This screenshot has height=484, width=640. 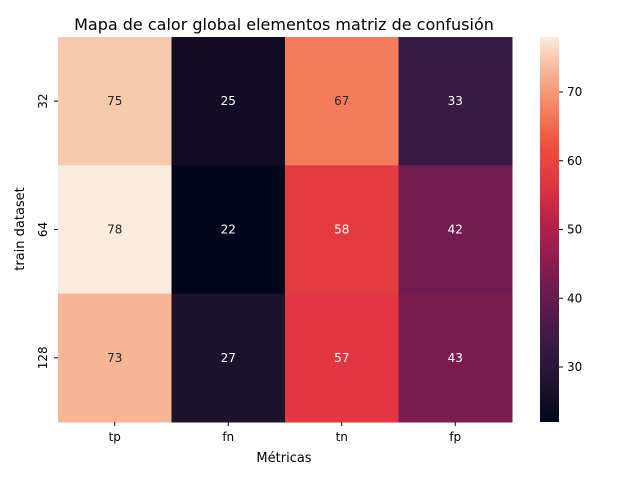 What do you see at coordinates (43, 101) in the screenshot?
I see `y-tick-label: 32` at bounding box center [43, 101].